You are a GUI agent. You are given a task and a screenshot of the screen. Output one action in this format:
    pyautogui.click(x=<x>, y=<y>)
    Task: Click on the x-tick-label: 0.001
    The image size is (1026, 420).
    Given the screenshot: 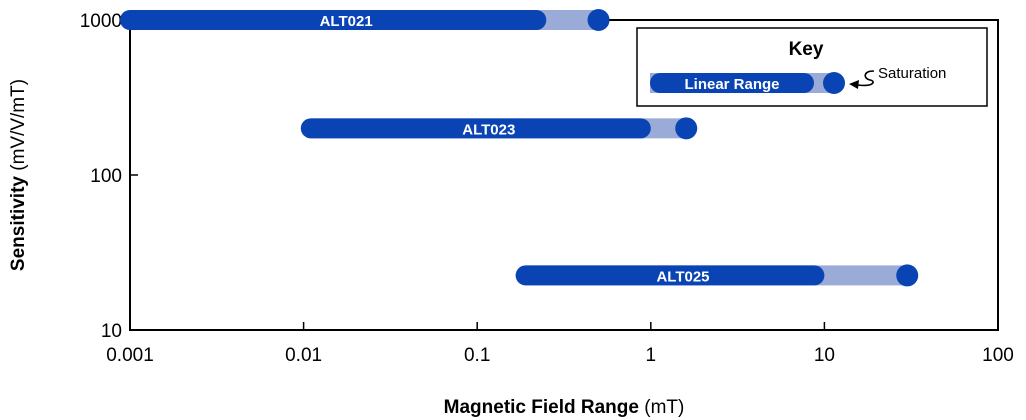 What is the action you would take?
    pyautogui.click(x=130, y=355)
    